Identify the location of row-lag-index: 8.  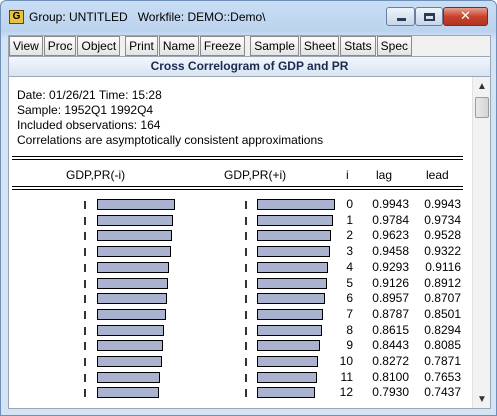
(349, 329).